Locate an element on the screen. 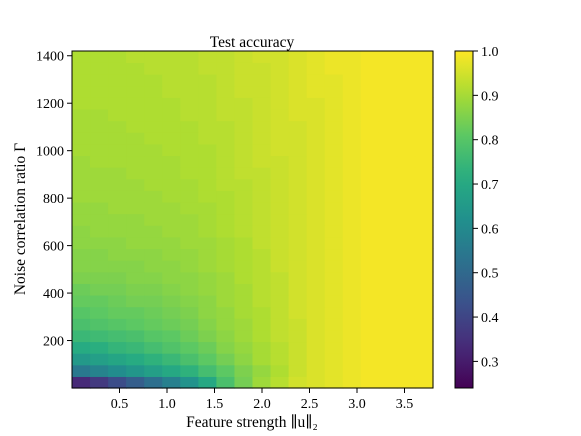  x-tick-label: 2.5 is located at coordinates (310, 404).